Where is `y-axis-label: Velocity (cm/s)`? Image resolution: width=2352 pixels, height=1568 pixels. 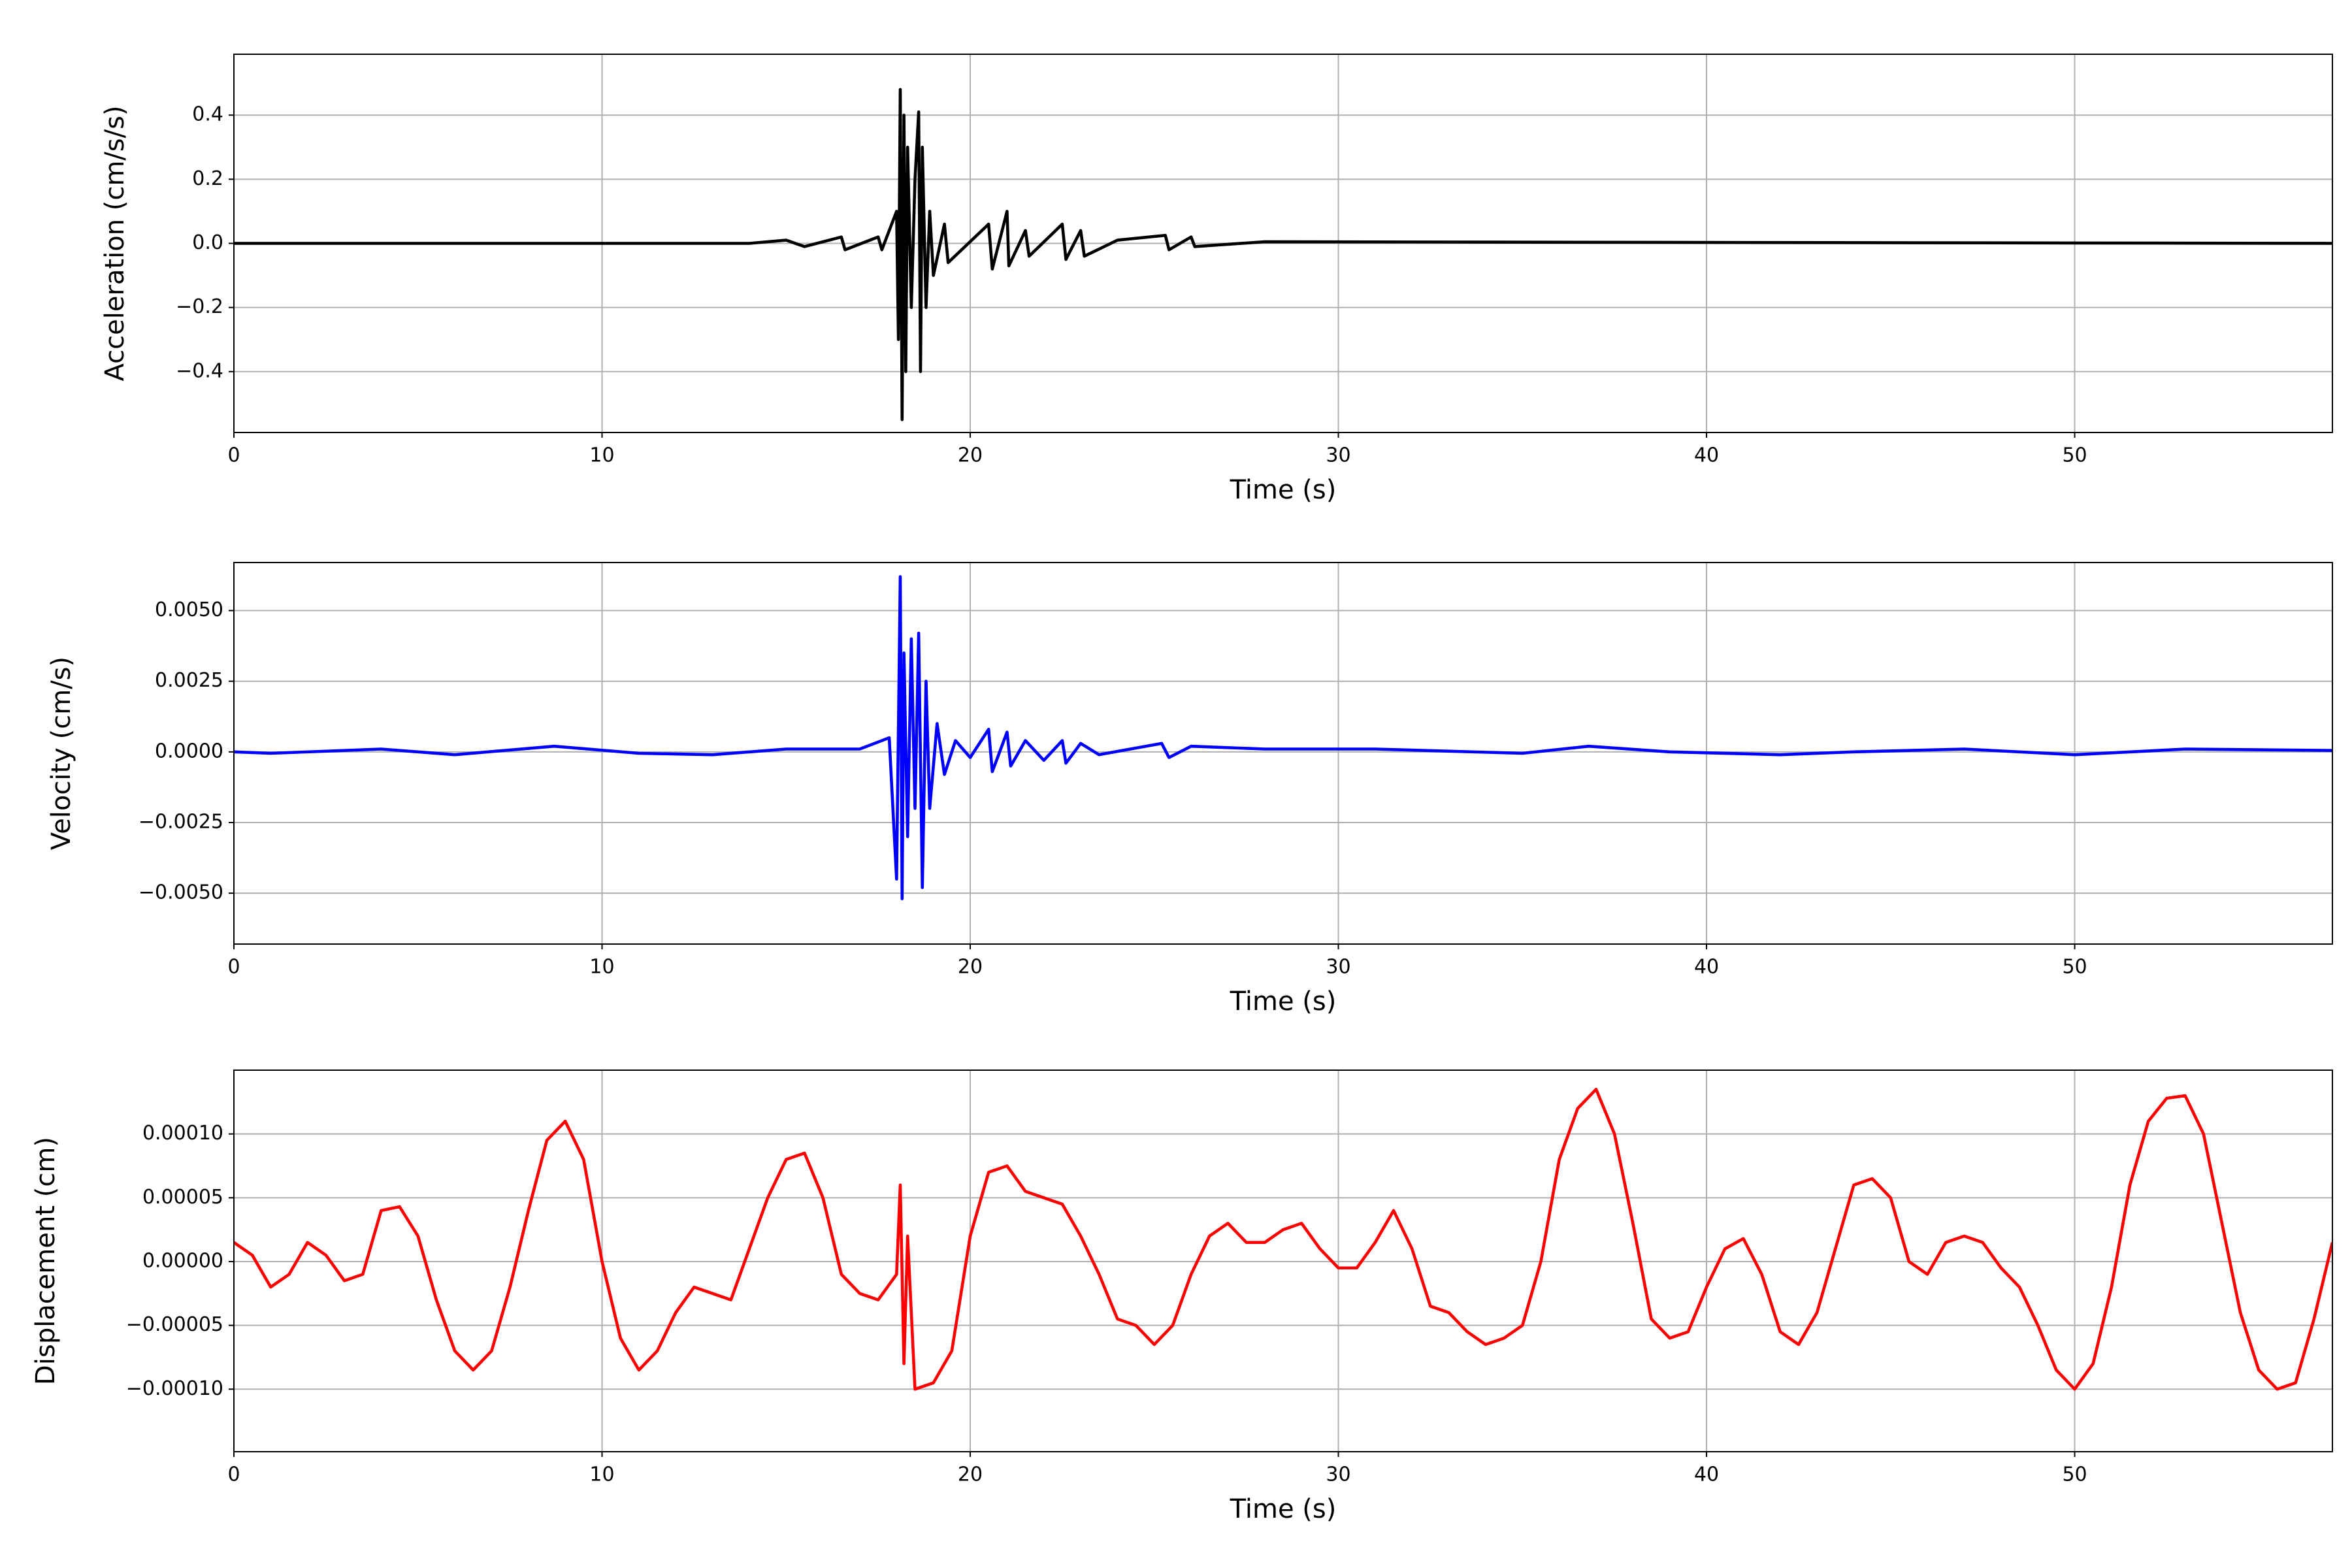
y-axis-label: Velocity (cm/s) is located at coordinates (61, 753).